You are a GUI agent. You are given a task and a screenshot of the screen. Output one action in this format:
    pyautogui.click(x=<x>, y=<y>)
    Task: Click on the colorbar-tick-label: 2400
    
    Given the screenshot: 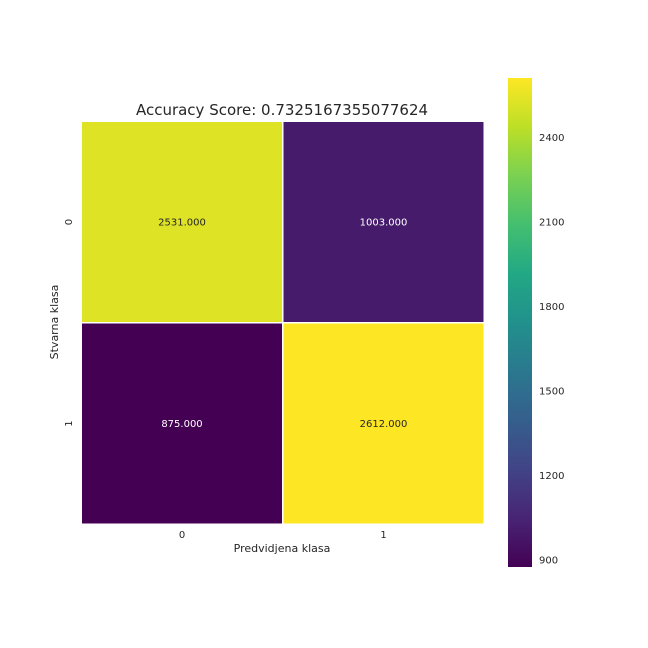 What is the action you would take?
    pyautogui.click(x=551, y=138)
    